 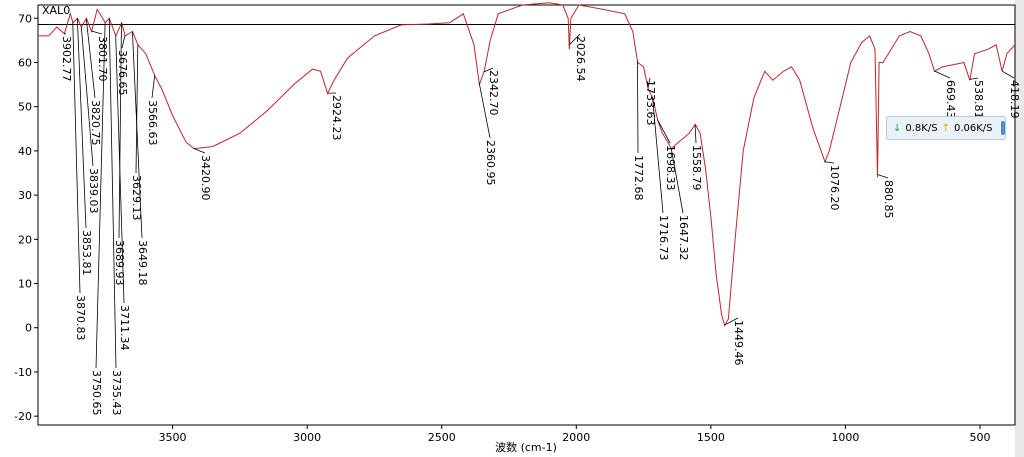 What do you see at coordinates (122, 73) in the screenshot?
I see `peak-label: 3676.65` at bounding box center [122, 73].